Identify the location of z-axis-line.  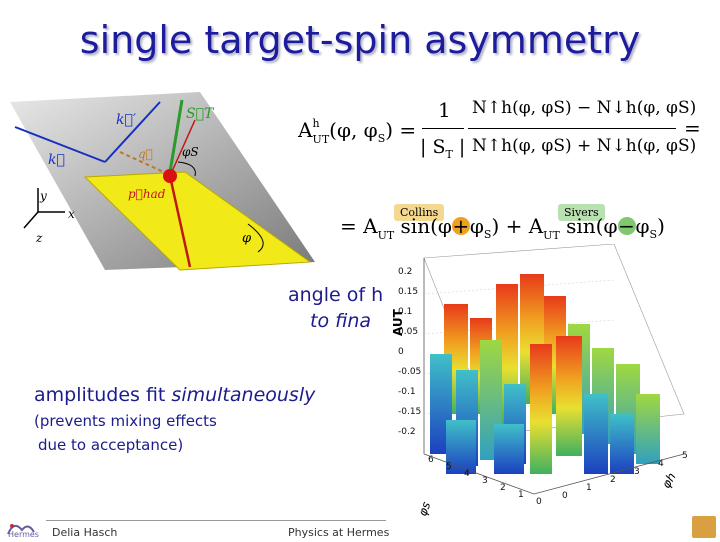
(31, 220).